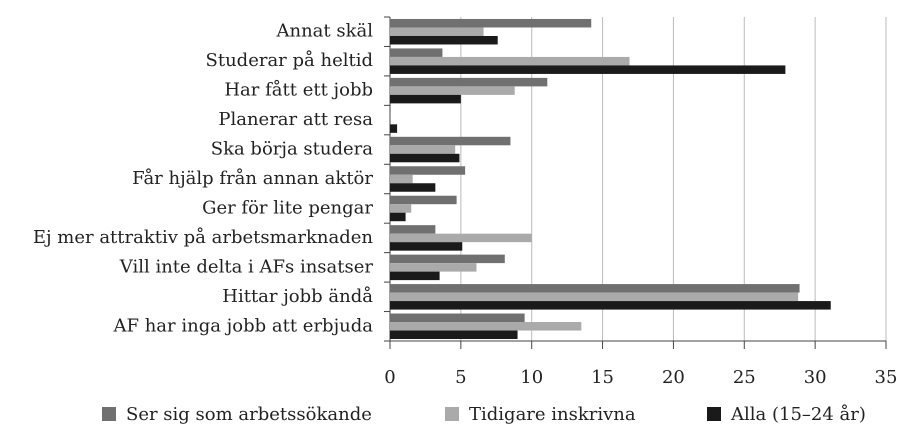 The height and width of the screenshot is (437, 898). Describe the element at coordinates (798, 414) in the screenshot. I see `legend-label: Alla (15–24 år)` at that location.